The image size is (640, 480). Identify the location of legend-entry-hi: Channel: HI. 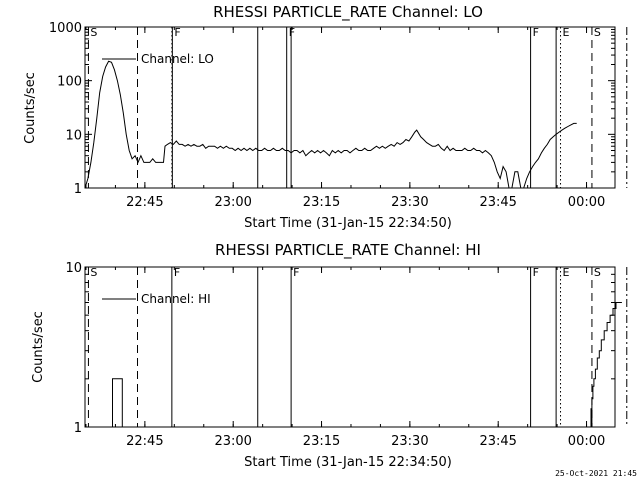
(176, 299).